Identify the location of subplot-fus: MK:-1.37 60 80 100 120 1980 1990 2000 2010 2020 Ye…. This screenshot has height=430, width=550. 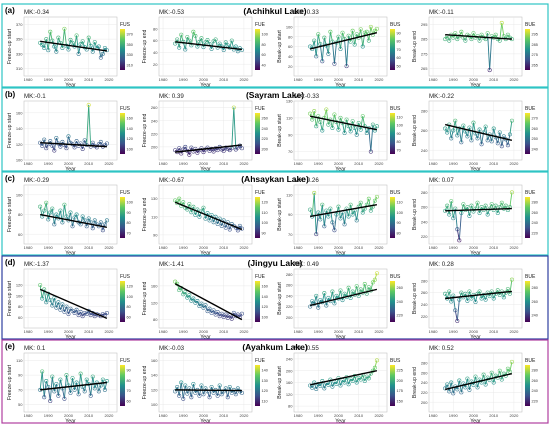
(70, 301).